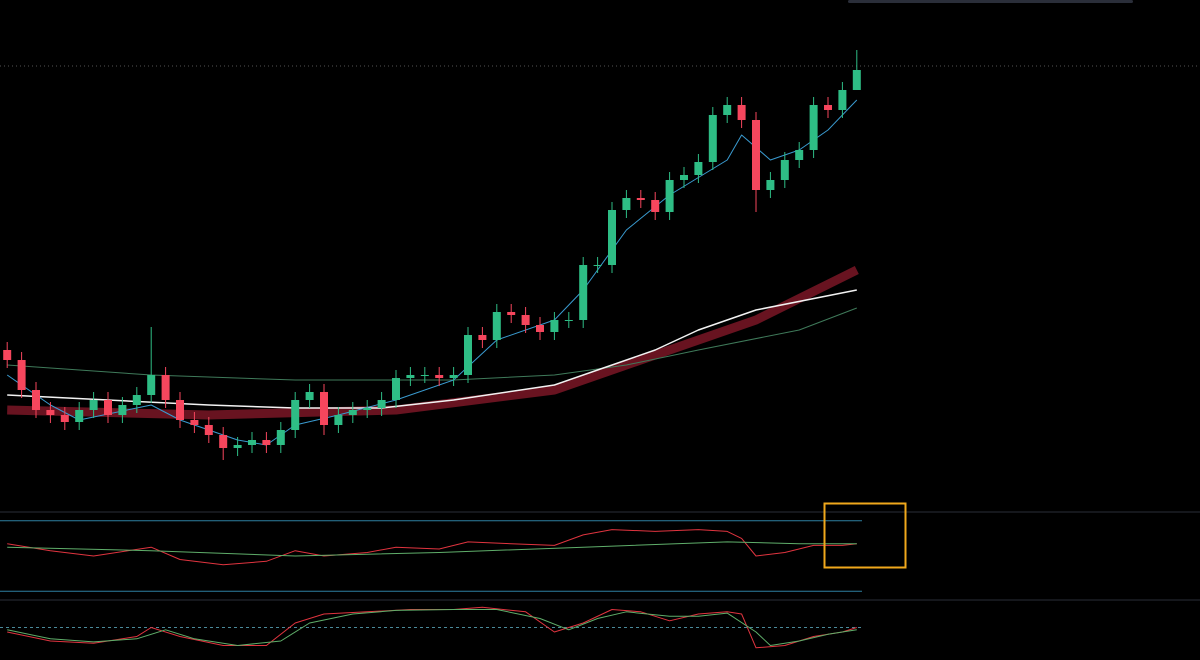 The image size is (1200, 660). Describe the element at coordinates (865, 535) in the screenshot. I see `highlight-box` at that location.